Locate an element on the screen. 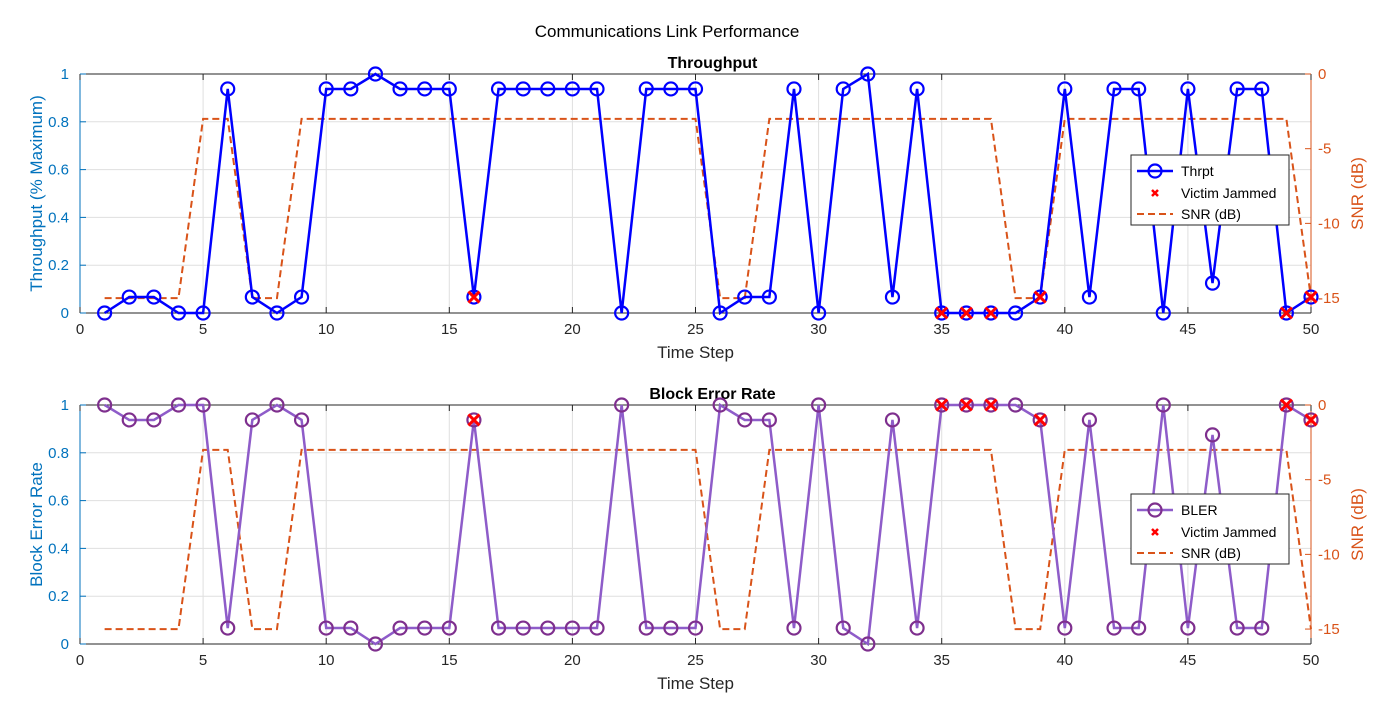  y-tick-label-left: 0.8 is located at coordinates (58, 122).